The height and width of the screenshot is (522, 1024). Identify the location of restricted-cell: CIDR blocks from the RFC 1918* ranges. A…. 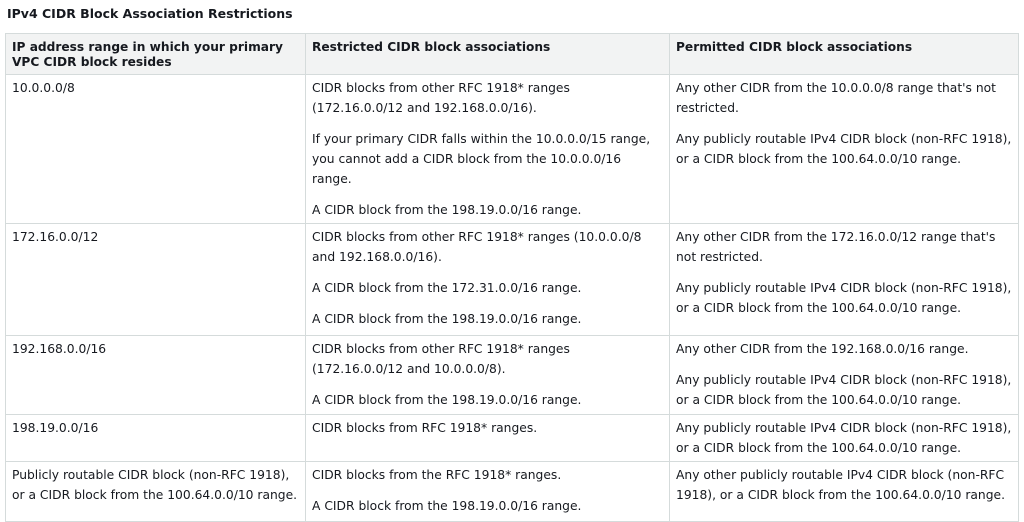
(487, 491).